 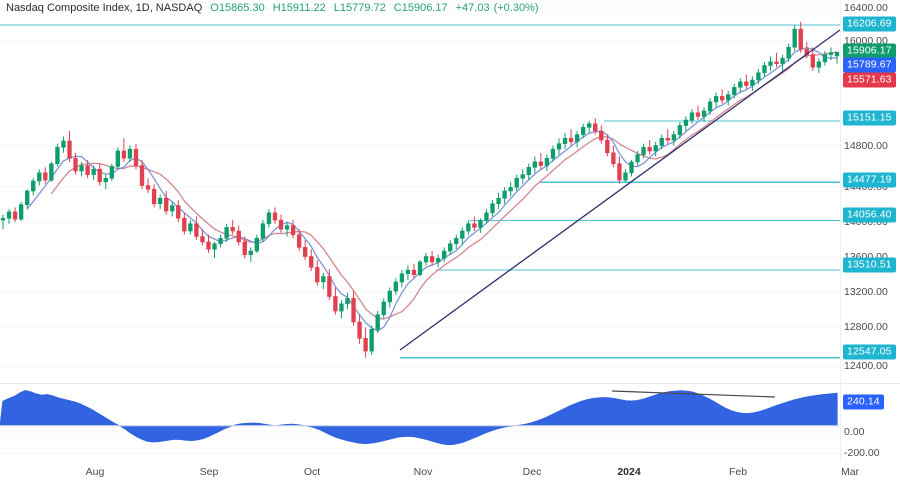 What do you see at coordinates (869, 65) in the screenshot?
I see `price-tag: 15789.67` at bounding box center [869, 65].